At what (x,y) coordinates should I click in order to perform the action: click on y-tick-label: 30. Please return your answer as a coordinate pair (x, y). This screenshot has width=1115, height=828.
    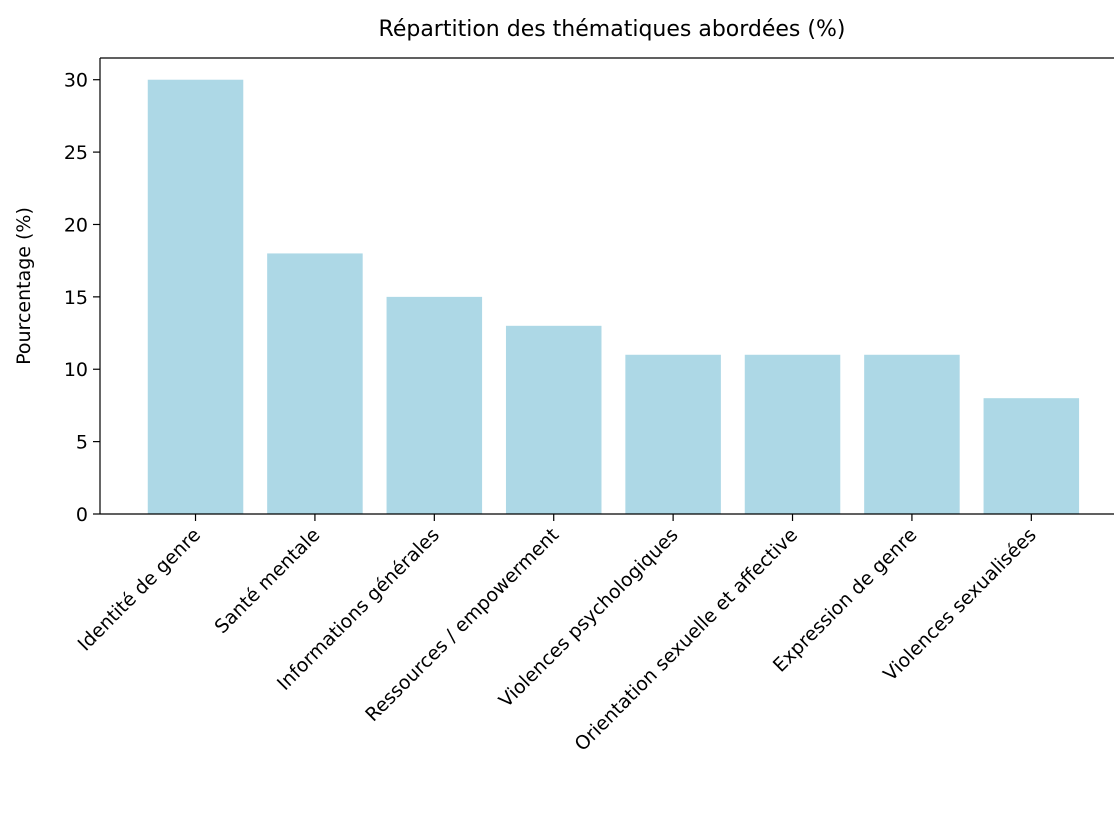
    Looking at the image, I should click on (76, 81).